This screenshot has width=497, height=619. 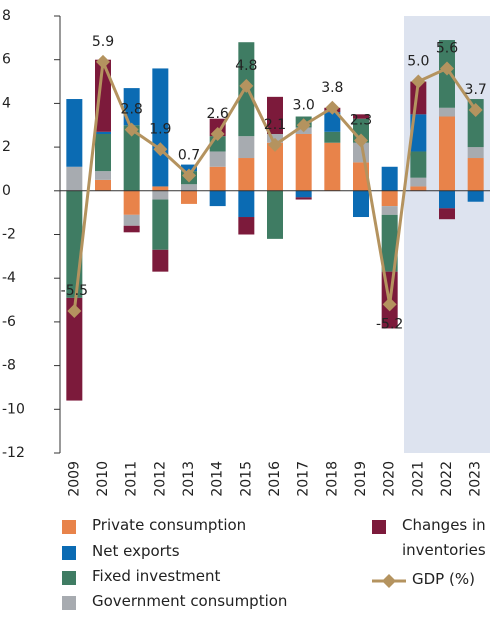 What do you see at coordinates (275, 125) in the screenshot?
I see `data-label: 2.1` at bounding box center [275, 125].